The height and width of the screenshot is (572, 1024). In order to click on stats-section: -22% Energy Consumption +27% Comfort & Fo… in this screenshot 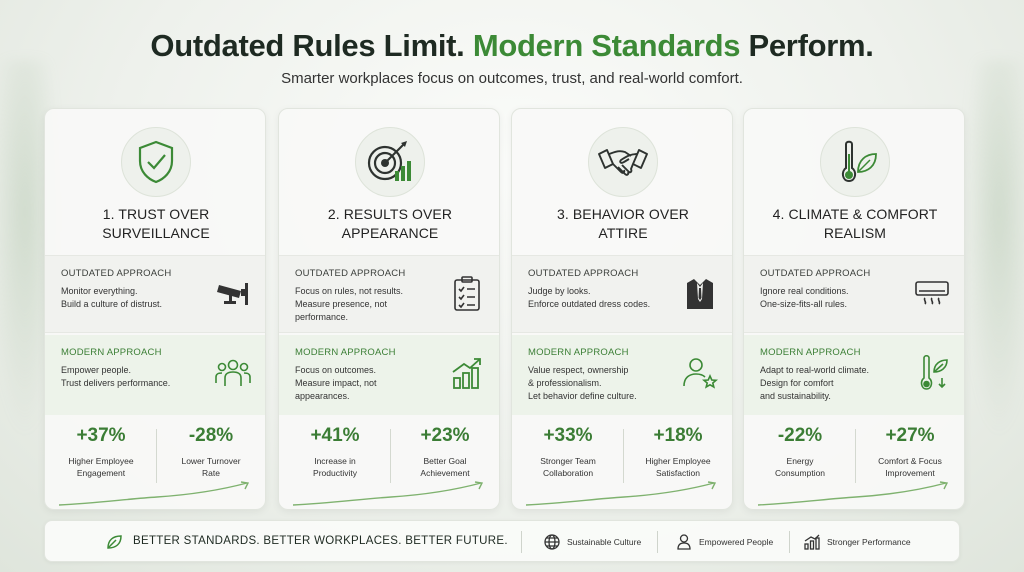, I will do `click(854, 465)`.